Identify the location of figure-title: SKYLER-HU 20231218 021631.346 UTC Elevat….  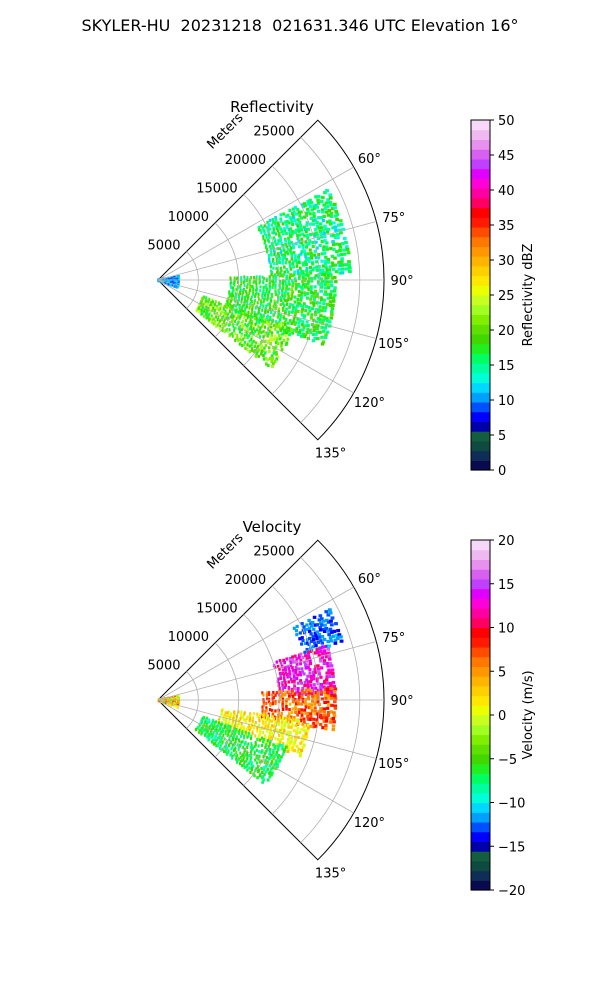
(300, 25).